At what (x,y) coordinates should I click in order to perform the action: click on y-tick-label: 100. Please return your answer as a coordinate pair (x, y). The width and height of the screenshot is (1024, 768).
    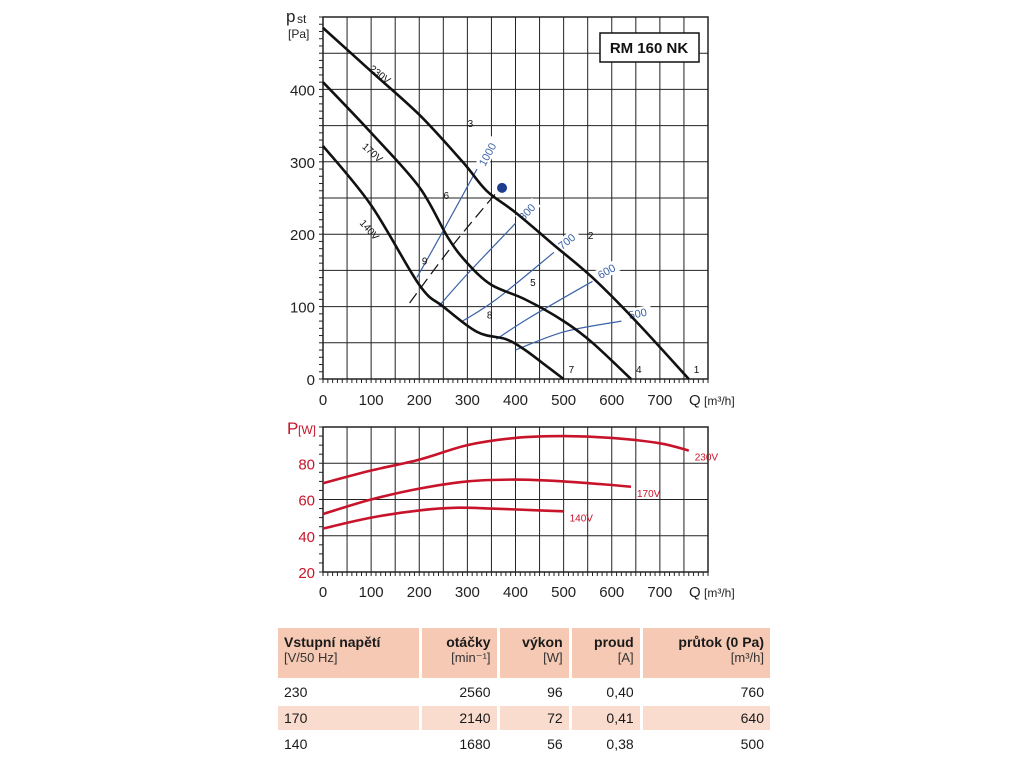
    Looking at the image, I should click on (302, 308).